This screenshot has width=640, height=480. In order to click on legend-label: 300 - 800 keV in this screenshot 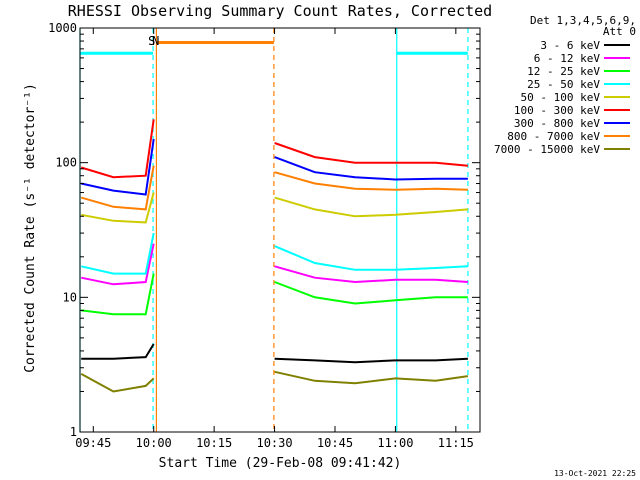, I will do `click(557, 123)`.